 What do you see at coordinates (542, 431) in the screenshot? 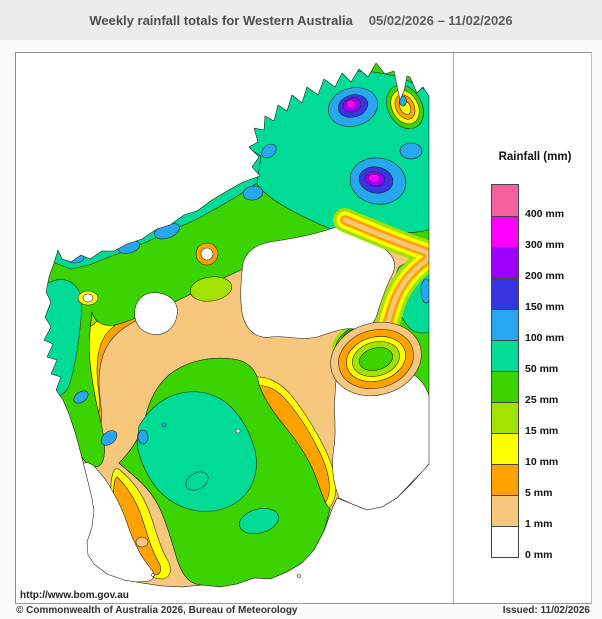
I see `legend-label-15: 15 mm` at bounding box center [542, 431].